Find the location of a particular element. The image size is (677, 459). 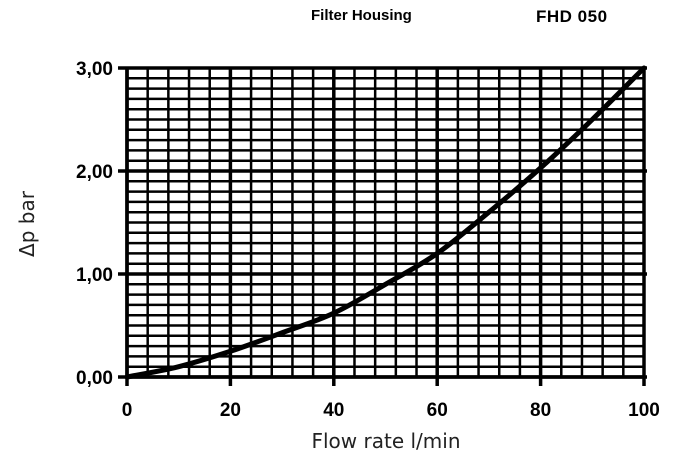

y-tick-label: 2,00 is located at coordinates (94, 172).